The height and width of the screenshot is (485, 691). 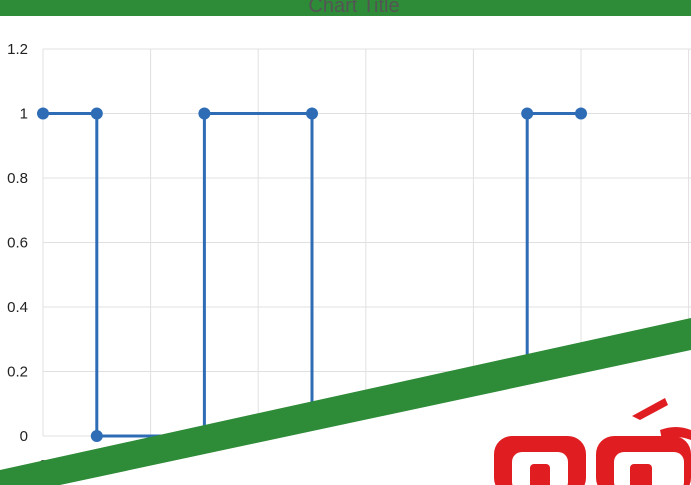 What do you see at coordinates (17, 243) in the screenshot?
I see `y-tick-label: 0.6` at bounding box center [17, 243].